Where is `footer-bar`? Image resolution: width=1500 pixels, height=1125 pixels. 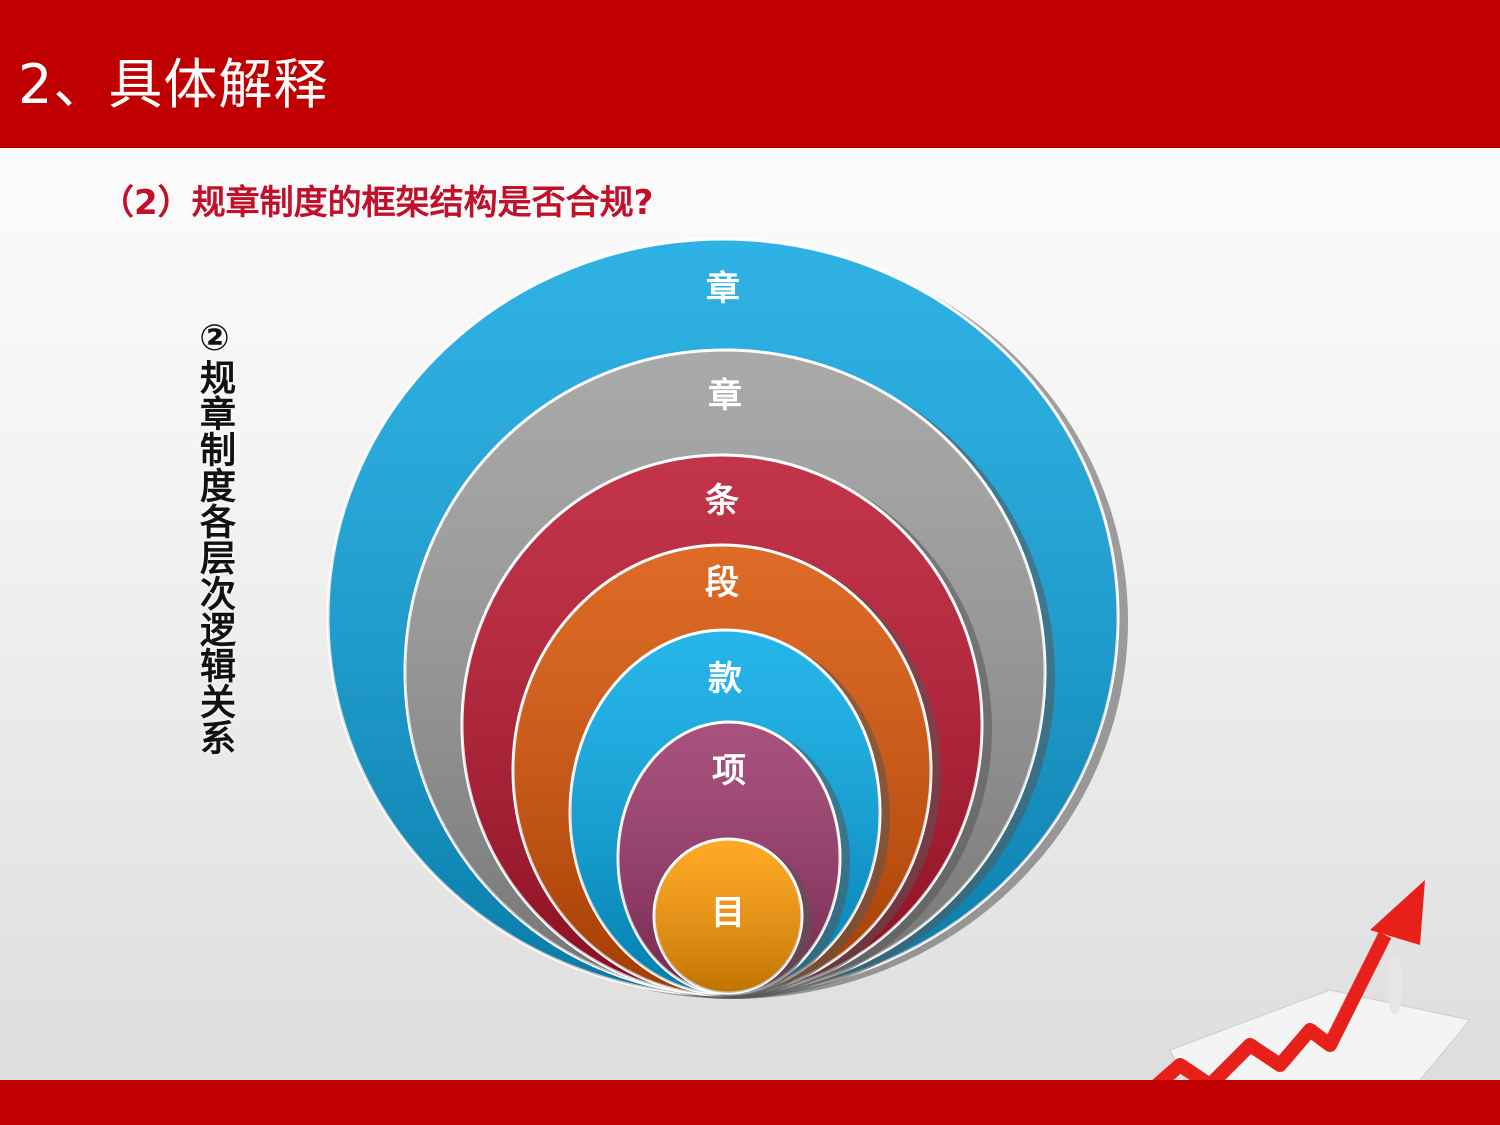 footer-bar is located at coordinates (750, 1102).